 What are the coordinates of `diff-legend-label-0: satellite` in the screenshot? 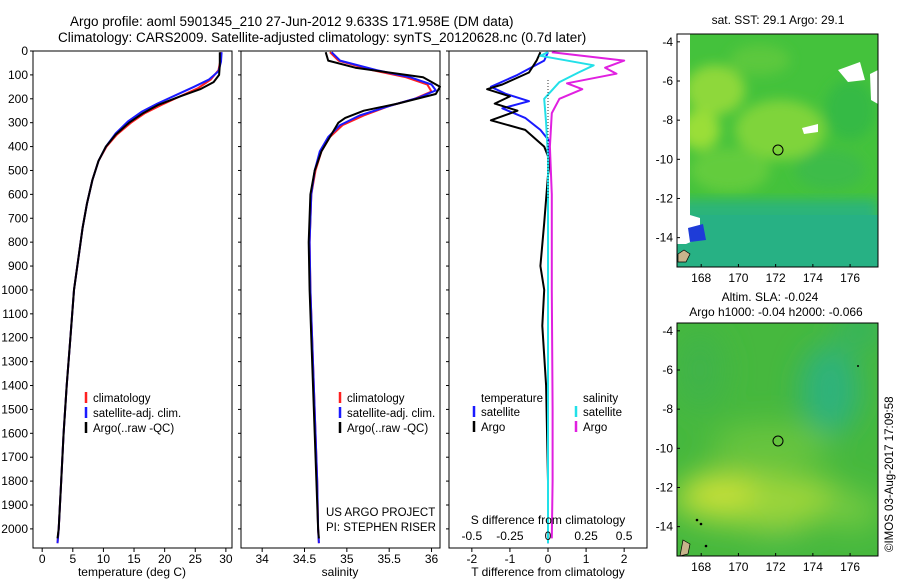 It's located at (500, 413).